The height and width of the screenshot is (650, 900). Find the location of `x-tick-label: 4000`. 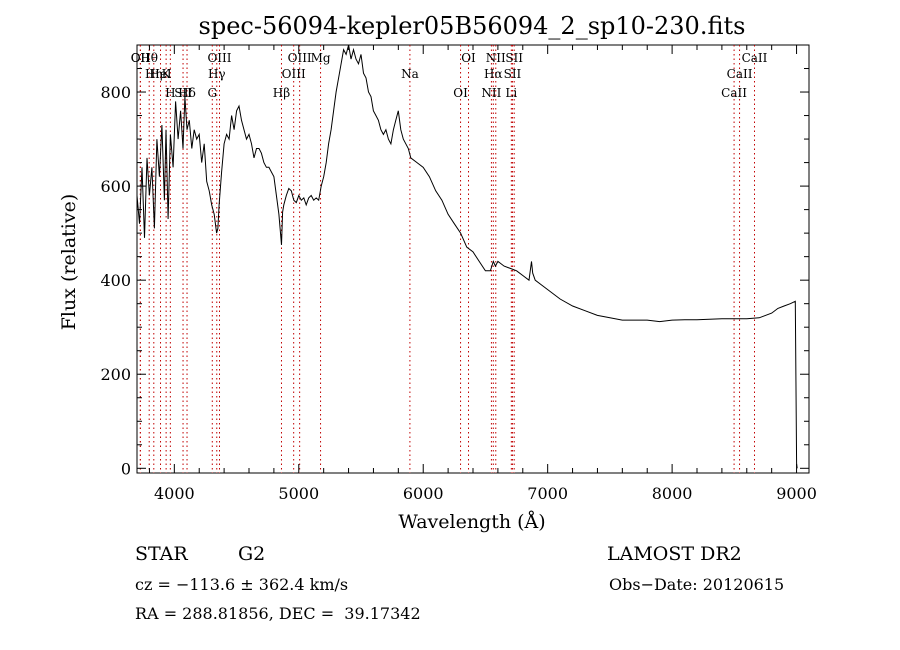

x-tick-label: 4000 is located at coordinates (174, 493).